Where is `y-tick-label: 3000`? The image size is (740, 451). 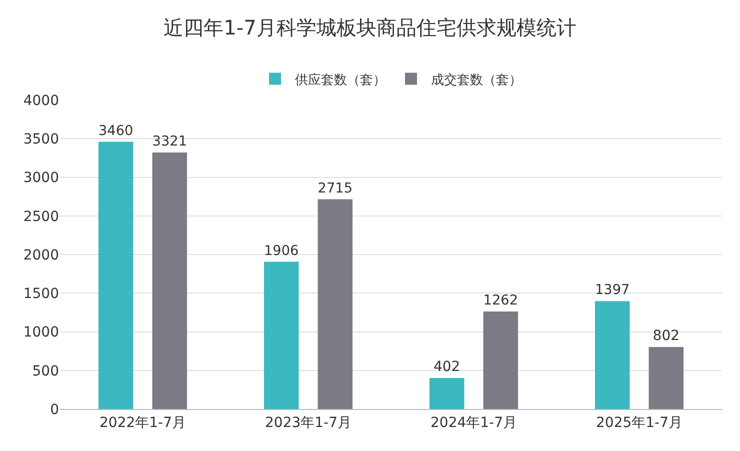
y-tick-label: 3000 is located at coordinates (41, 178).